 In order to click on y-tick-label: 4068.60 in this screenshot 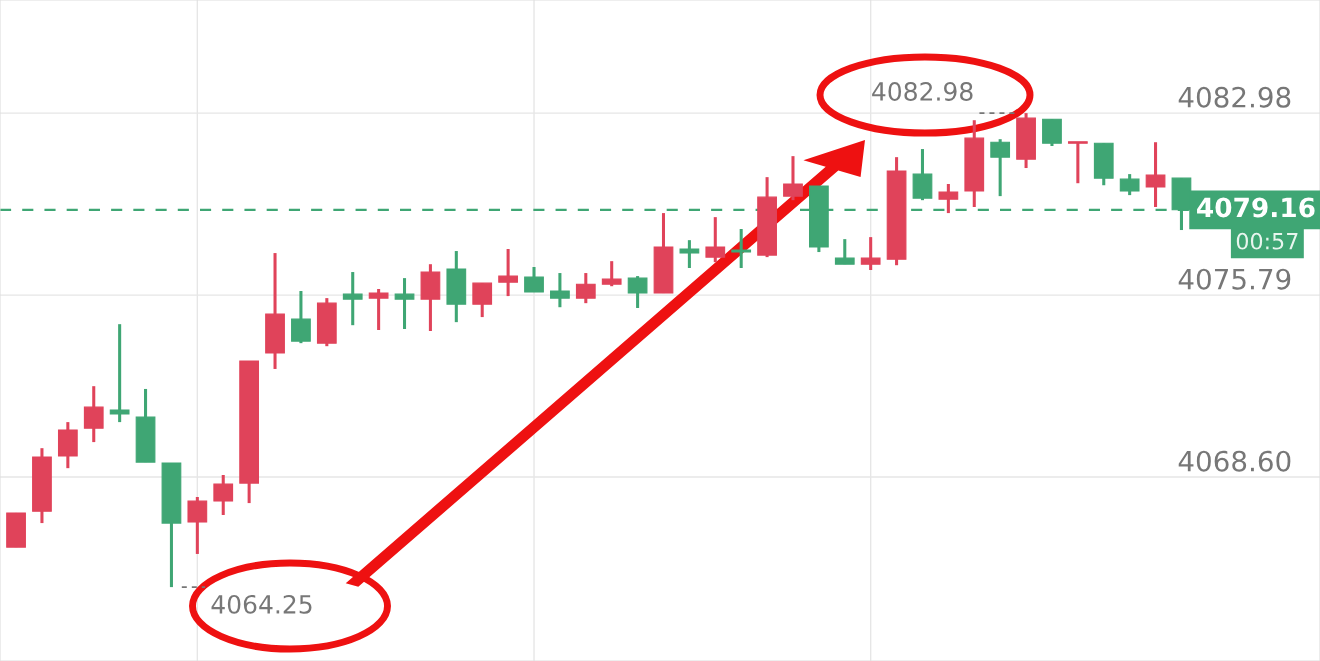, I will do `click(1234, 461)`.